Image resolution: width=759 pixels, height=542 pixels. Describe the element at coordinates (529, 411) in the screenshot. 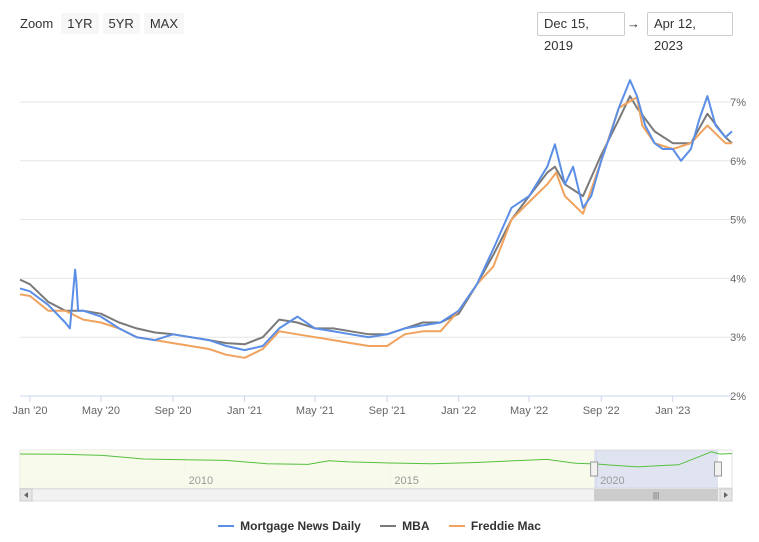

I see `x-tick-label: May '22` at that location.